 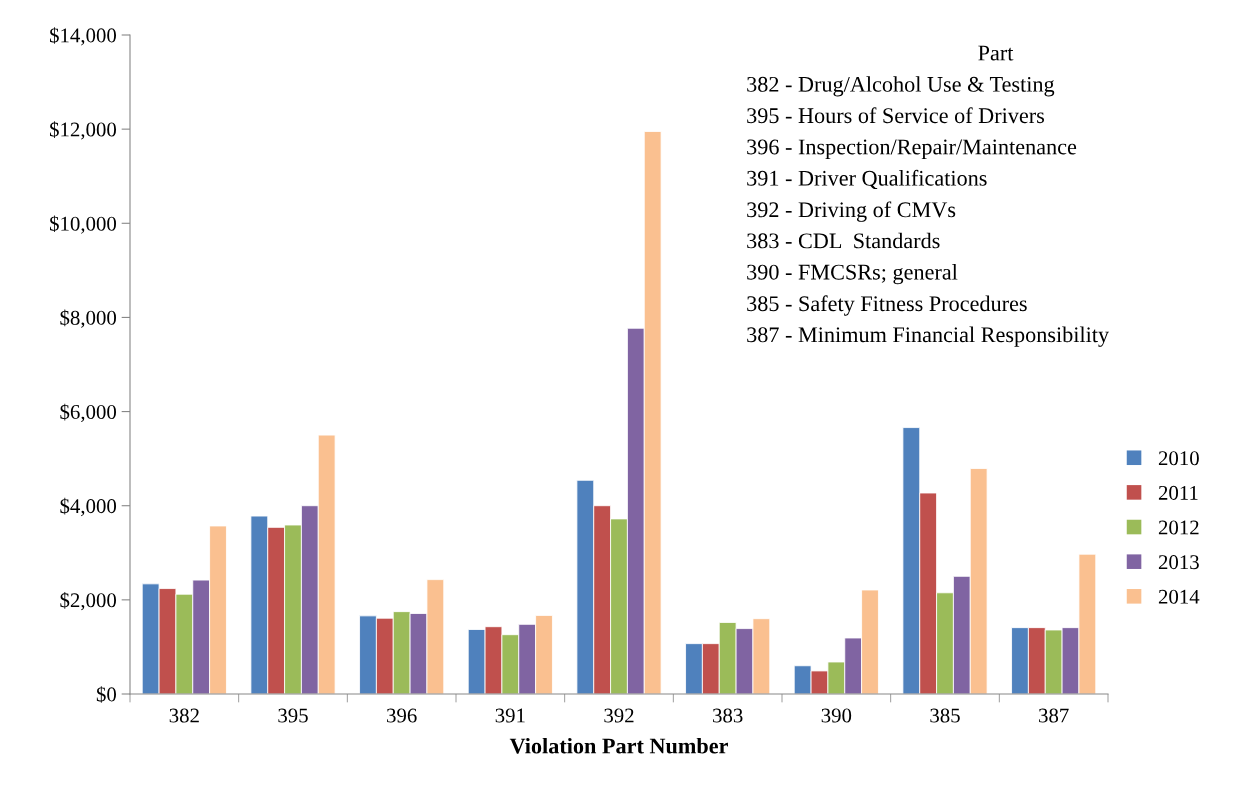 What do you see at coordinates (88, 507) in the screenshot?
I see `y-tick-label: $4,000` at bounding box center [88, 507].